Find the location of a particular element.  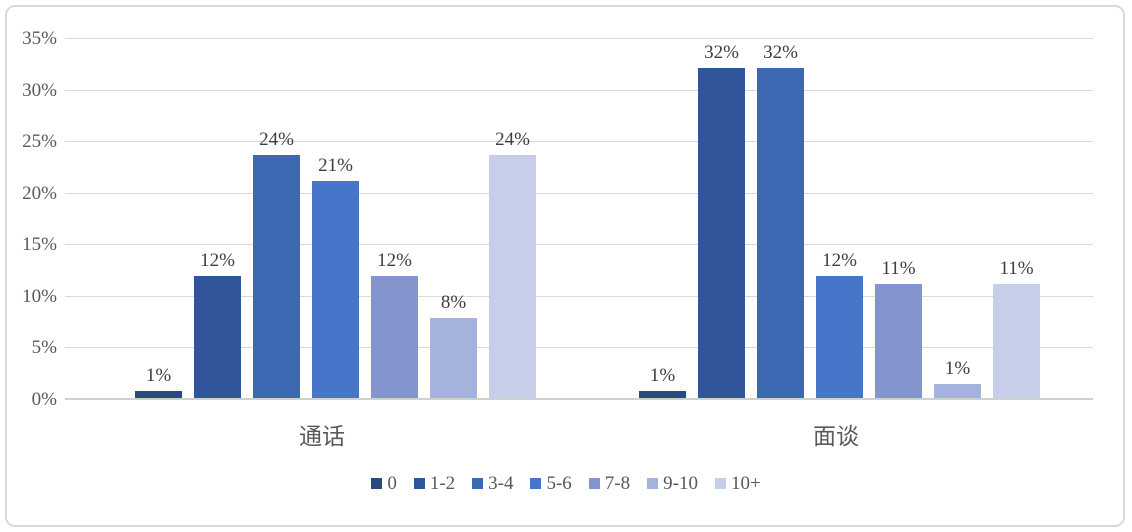

data-label: 21% is located at coordinates (335, 166).